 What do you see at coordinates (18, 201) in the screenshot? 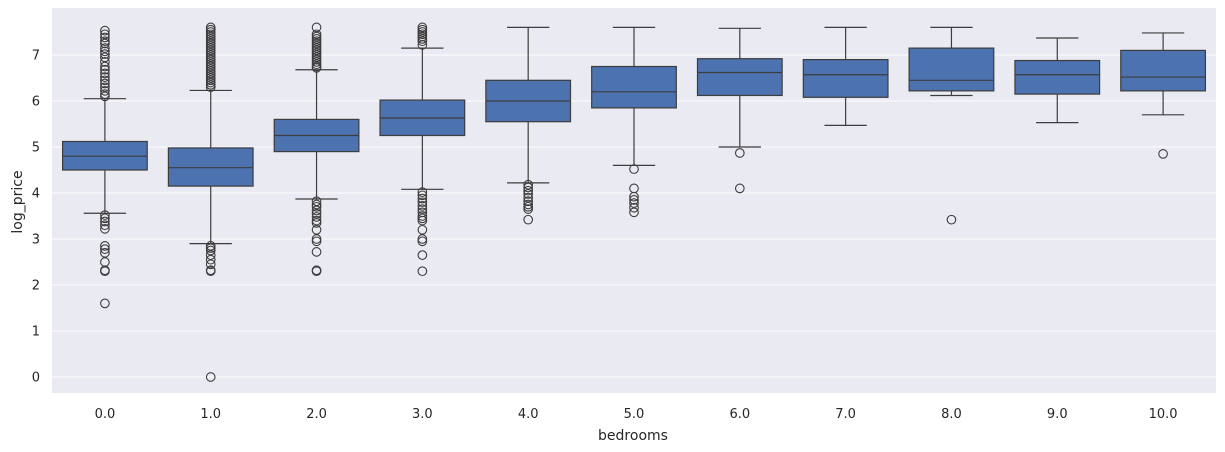
I see `y-axis-title: log_price` at bounding box center [18, 201].